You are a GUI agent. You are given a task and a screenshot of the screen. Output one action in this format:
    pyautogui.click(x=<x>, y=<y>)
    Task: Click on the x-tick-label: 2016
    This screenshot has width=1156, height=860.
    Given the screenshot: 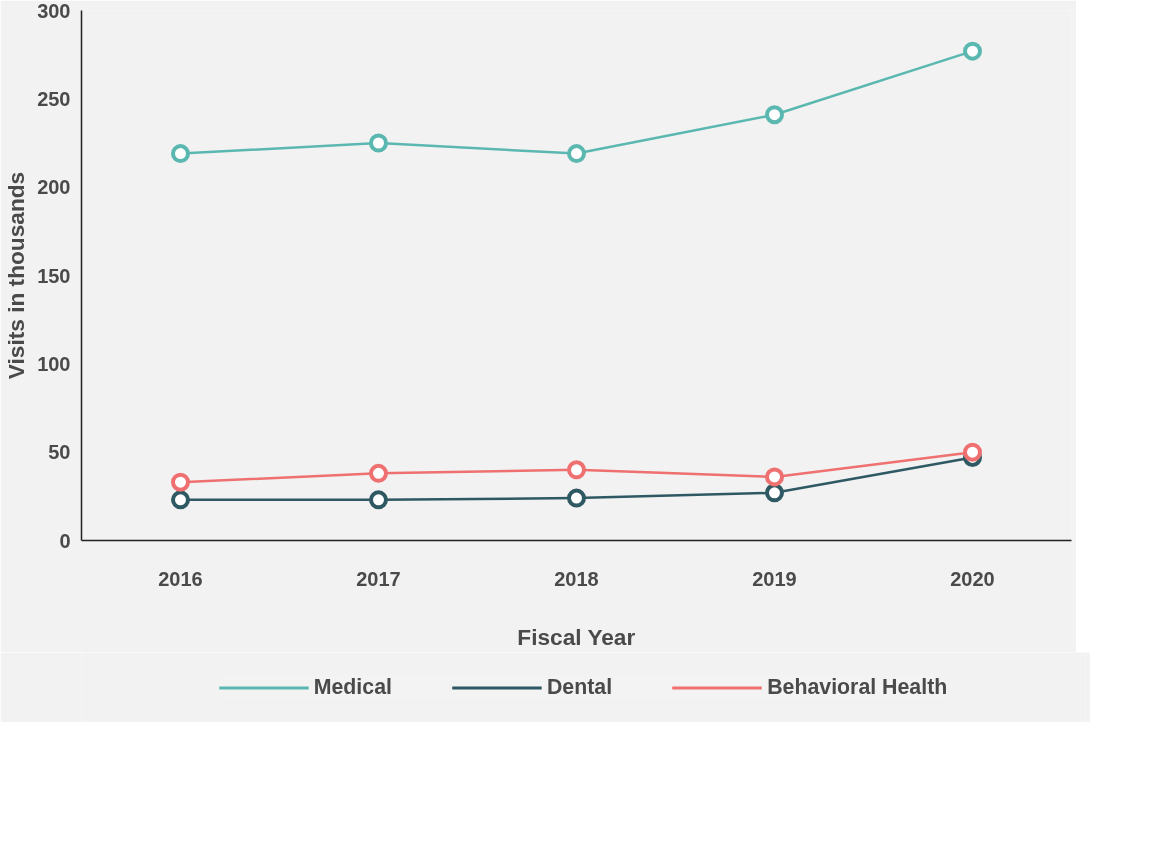 What is the action you would take?
    pyautogui.click(x=180, y=578)
    